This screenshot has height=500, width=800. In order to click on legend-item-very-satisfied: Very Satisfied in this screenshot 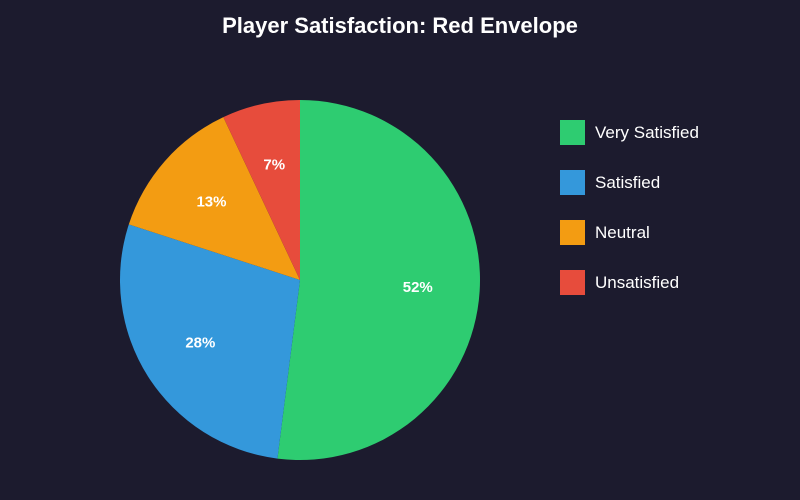, I will do `click(670, 132)`.